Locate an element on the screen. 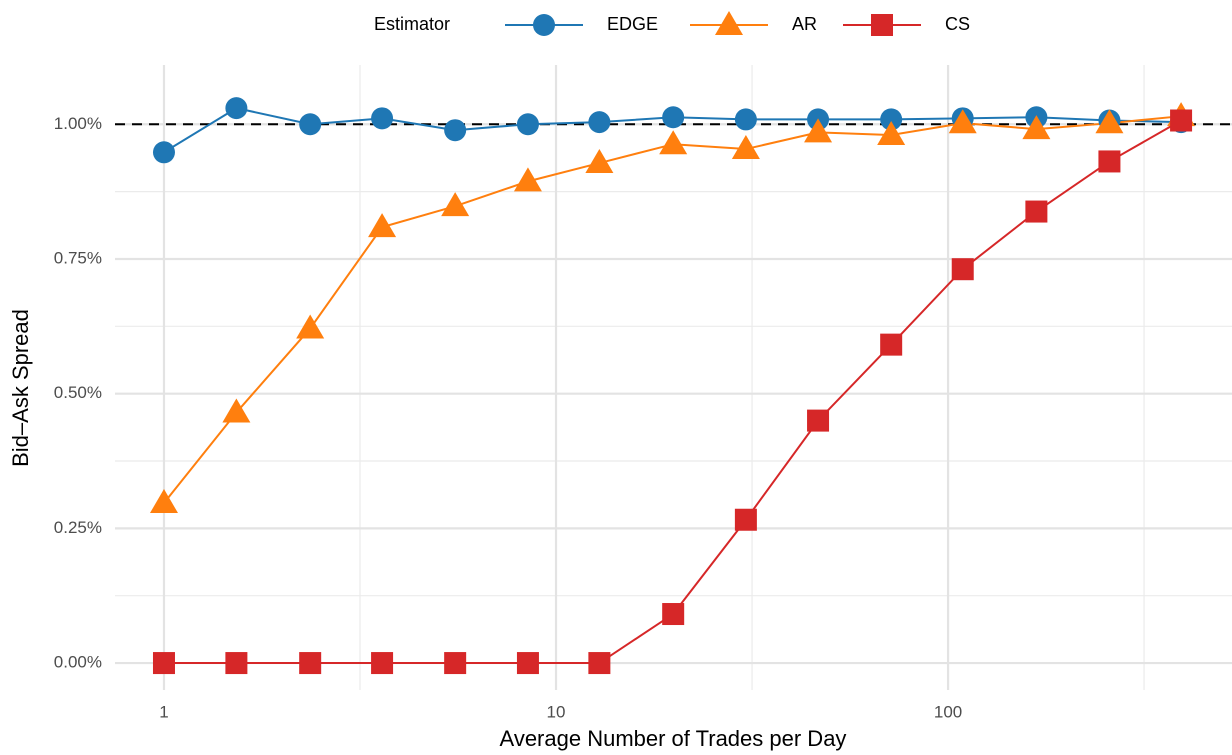 This screenshot has height=755, width=1232. legend-label: EDGE is located at coordinates (632, 24).